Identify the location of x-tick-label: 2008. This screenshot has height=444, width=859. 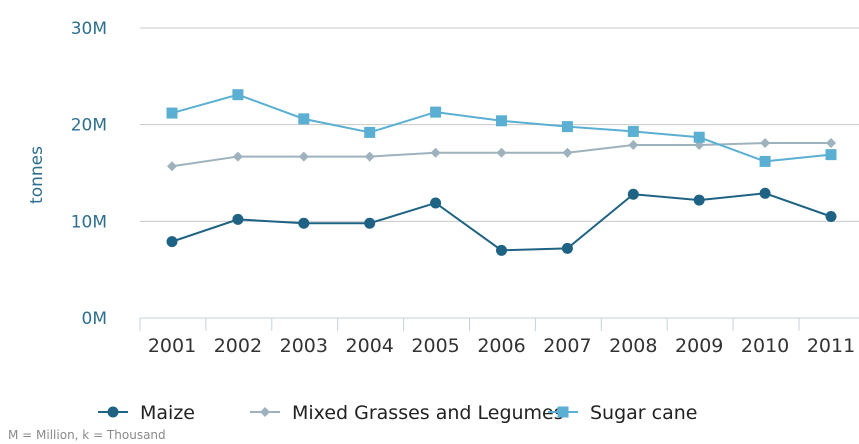
(633, 346).